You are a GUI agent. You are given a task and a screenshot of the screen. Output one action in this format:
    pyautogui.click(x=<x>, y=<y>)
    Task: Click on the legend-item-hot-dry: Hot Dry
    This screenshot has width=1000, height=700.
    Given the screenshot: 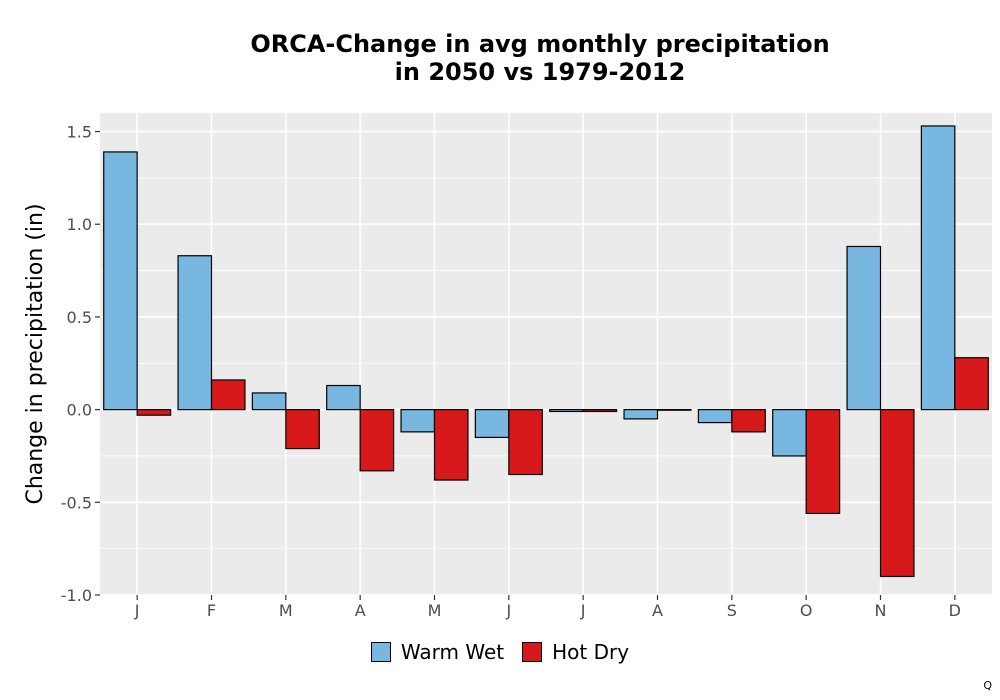 What is the action you would take?
    pyautogui.click(x=575, y=652)
    